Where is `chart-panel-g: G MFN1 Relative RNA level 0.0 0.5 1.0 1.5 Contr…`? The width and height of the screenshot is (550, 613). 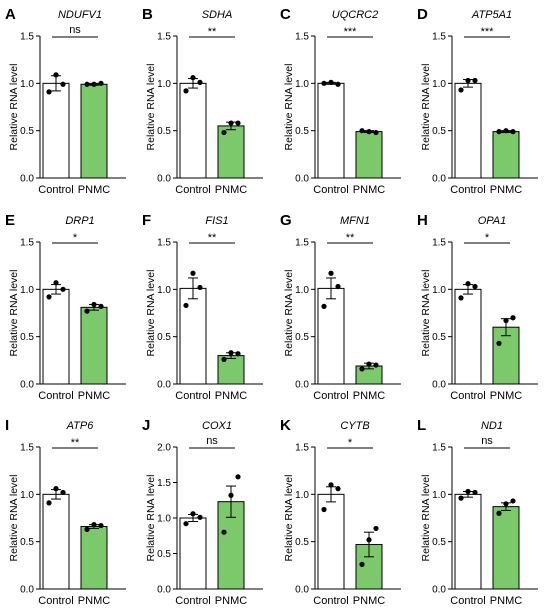
chart-panel-g: G MFN1 Relative RNA level 0.0 0.5 1.0 1.5 Contr… is located at coordinates (340, 307).